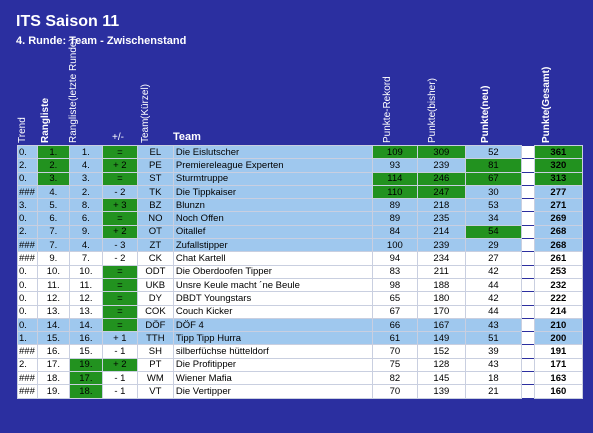 This screenshot has width=593, height=433. What do you see at coordinates (441, 271) in the screenshot?
I see `points-before-cell: 211` at bounding box center [441, 271].